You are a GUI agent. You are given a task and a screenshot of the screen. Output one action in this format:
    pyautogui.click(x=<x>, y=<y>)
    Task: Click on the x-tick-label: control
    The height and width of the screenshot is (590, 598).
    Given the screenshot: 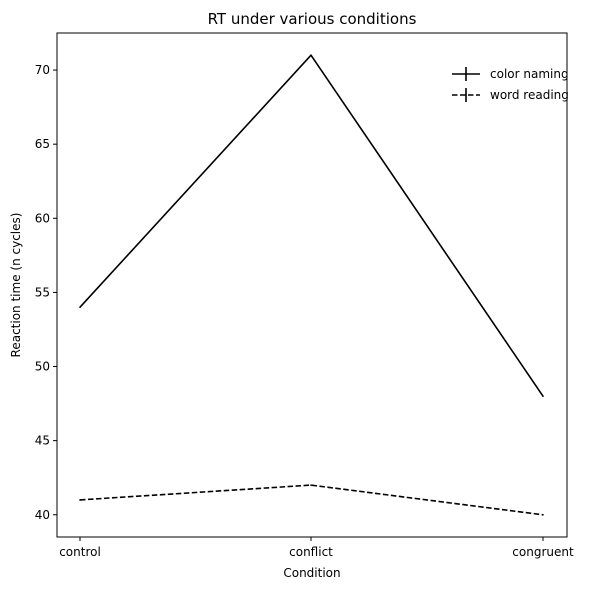 What is the action you would take?
    pyautogui.click(x=80, y=552)
    